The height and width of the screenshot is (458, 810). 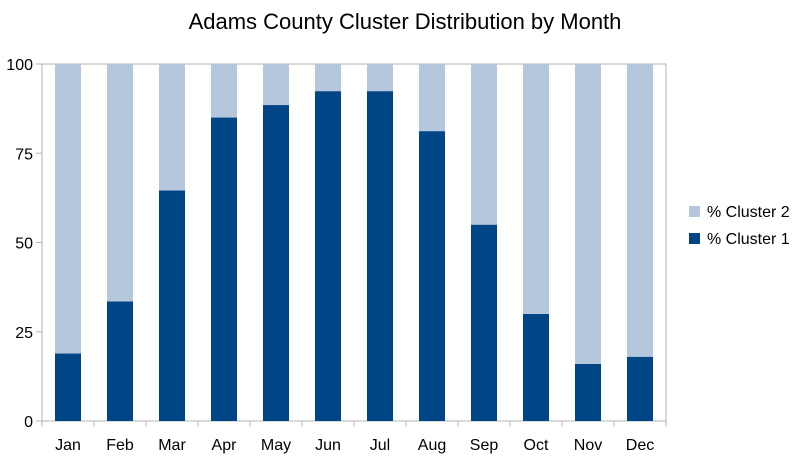 I want to click on x-tick-label: Sep, so click(x=484, y=445).